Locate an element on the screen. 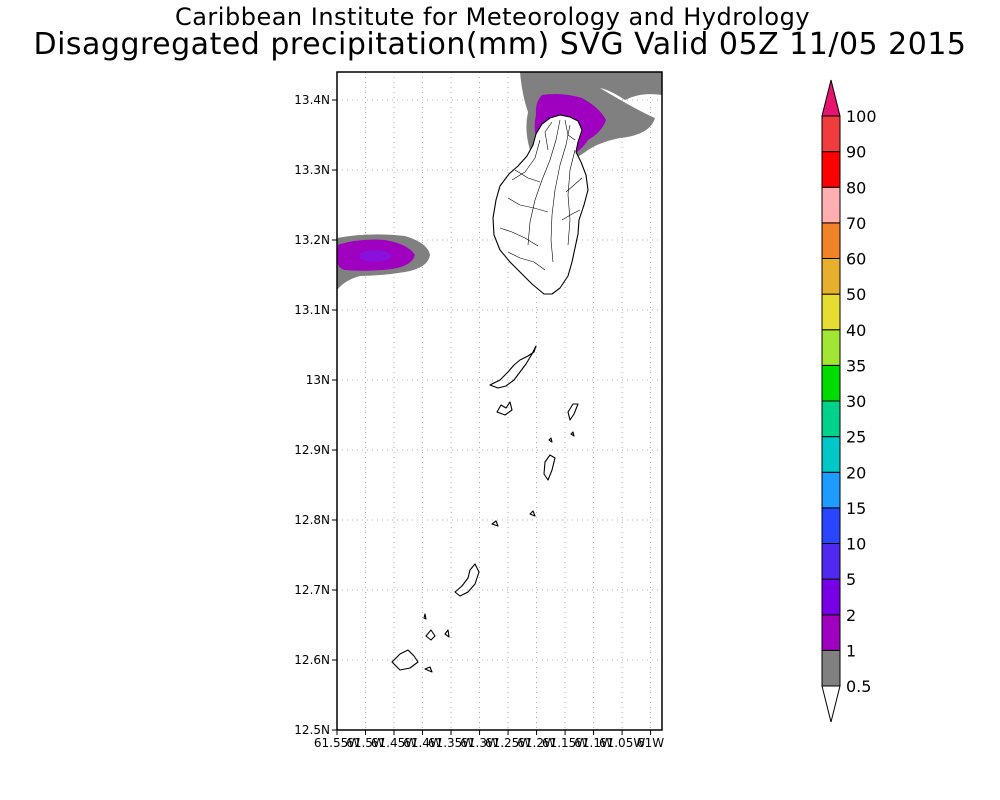 This screenshot has width=1000, height=800. colorbar-label: 25 is located at coordinates (856, 437).